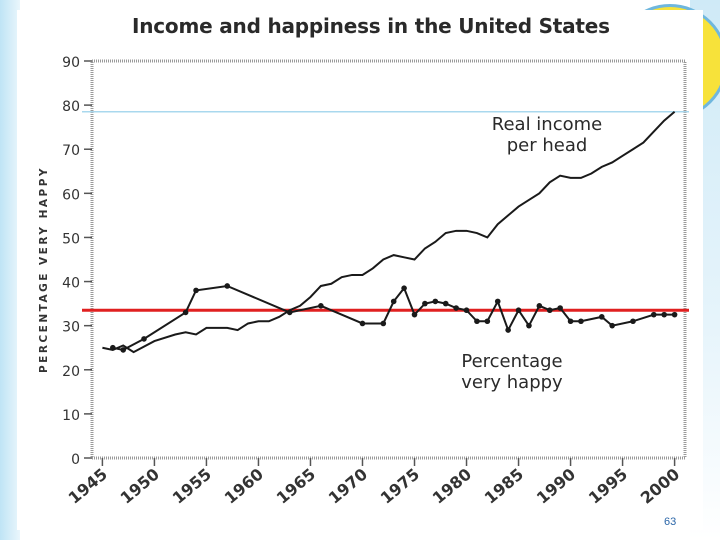 The width and height of the screenshot is (720, 540). I want to click on y-tick-label: 70, so click(71, 151).